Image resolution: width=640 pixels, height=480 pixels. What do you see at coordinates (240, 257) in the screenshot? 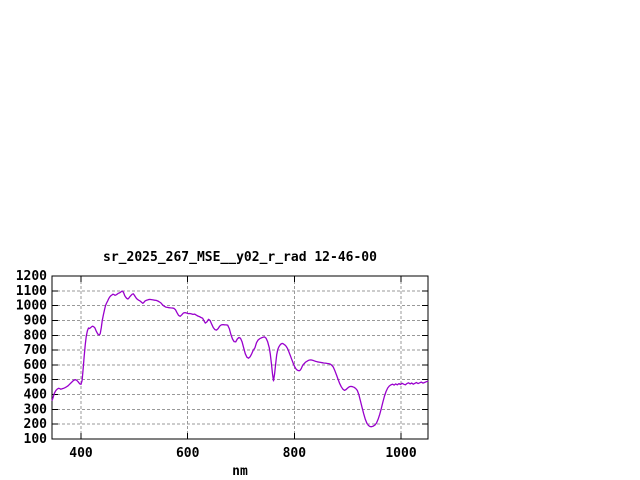
I see `chart-title: sr_2025_267_MSE__y02_r_rad 12-46-00` at bounding box center [240, 257].